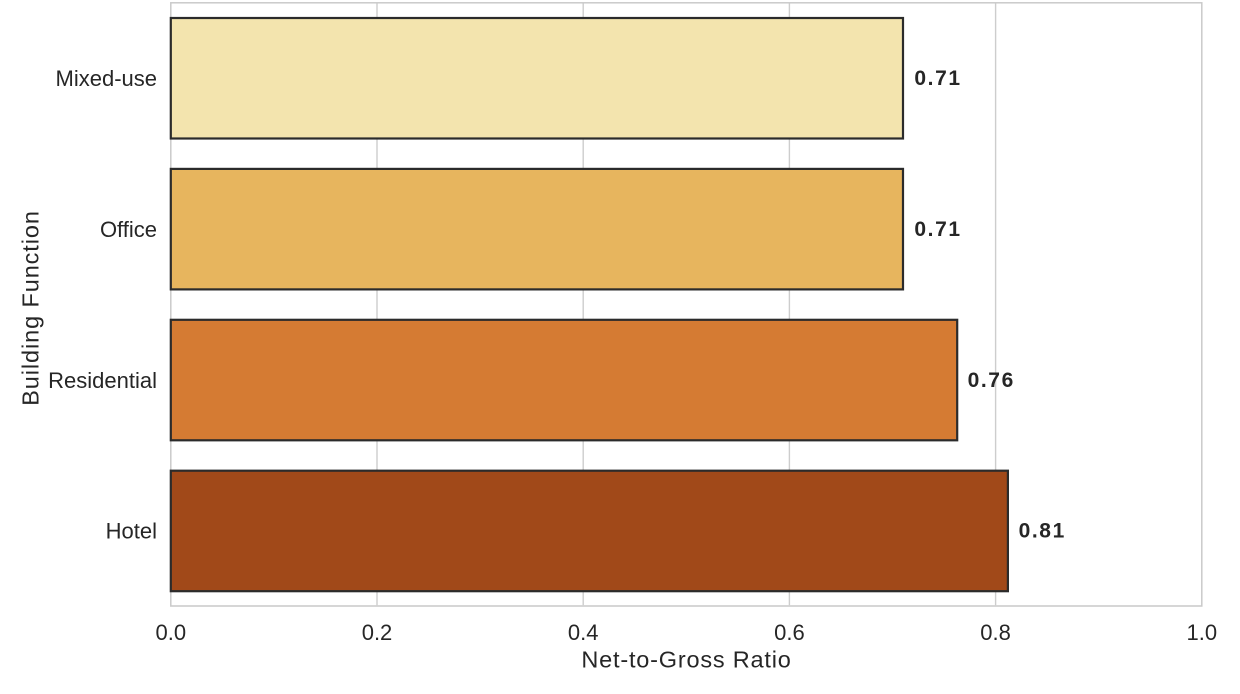 The image size is (1240, 694). I want to click on svg-text: 0.4, so click(583, 632).